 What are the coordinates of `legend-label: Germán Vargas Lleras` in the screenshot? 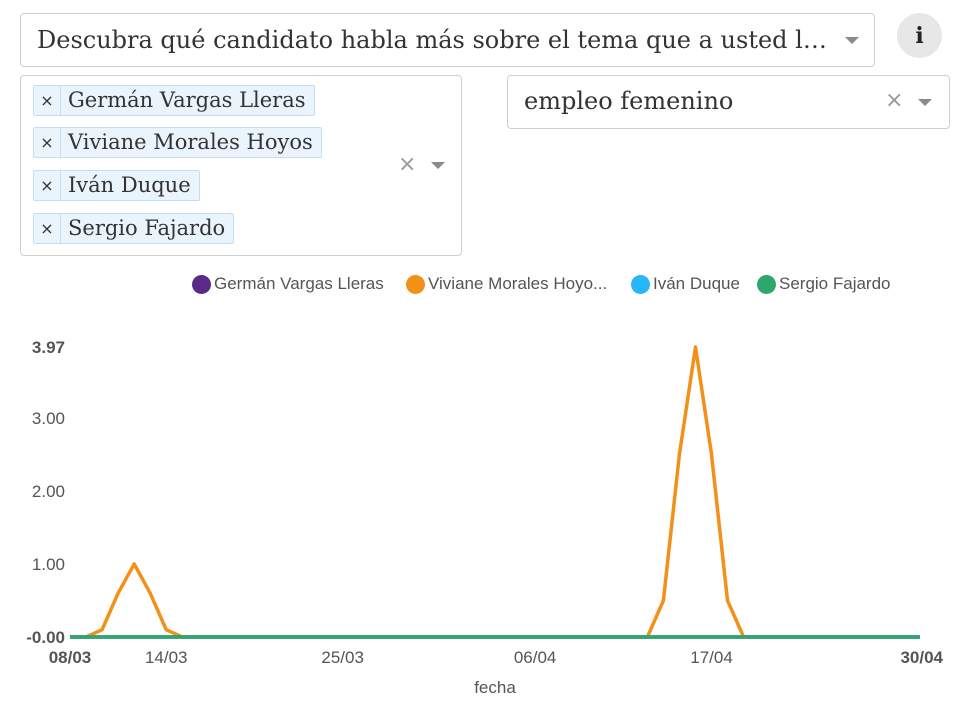 It's located at (299, 283).